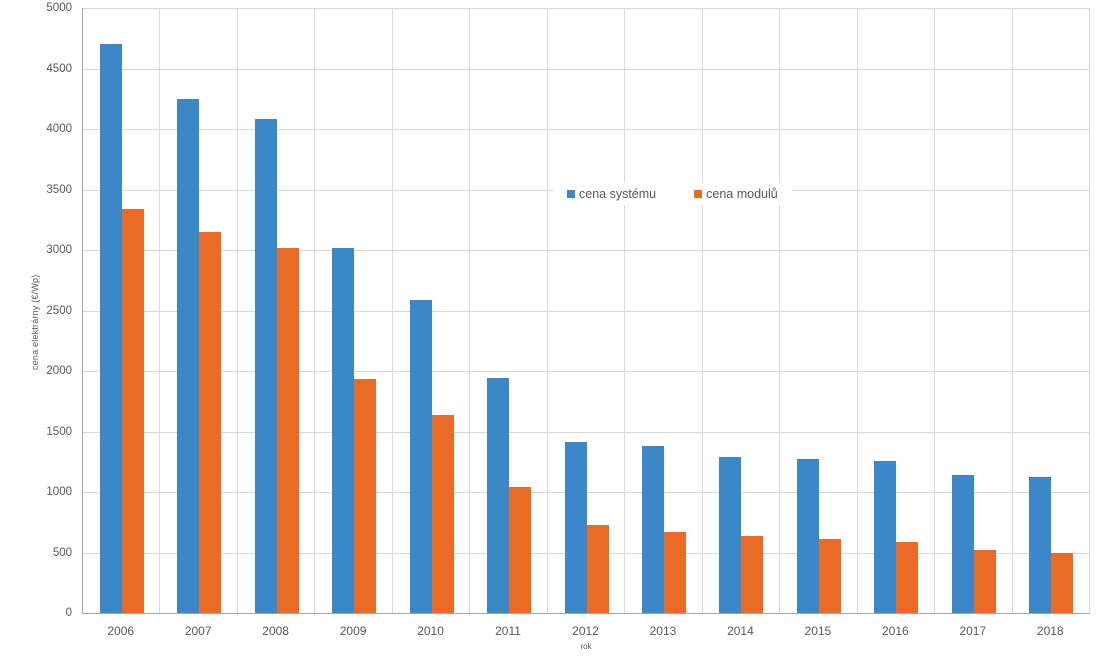 The width and height of the screenshot is (1114, 663). I want to click on bar-system-2012, so click(575, 527).